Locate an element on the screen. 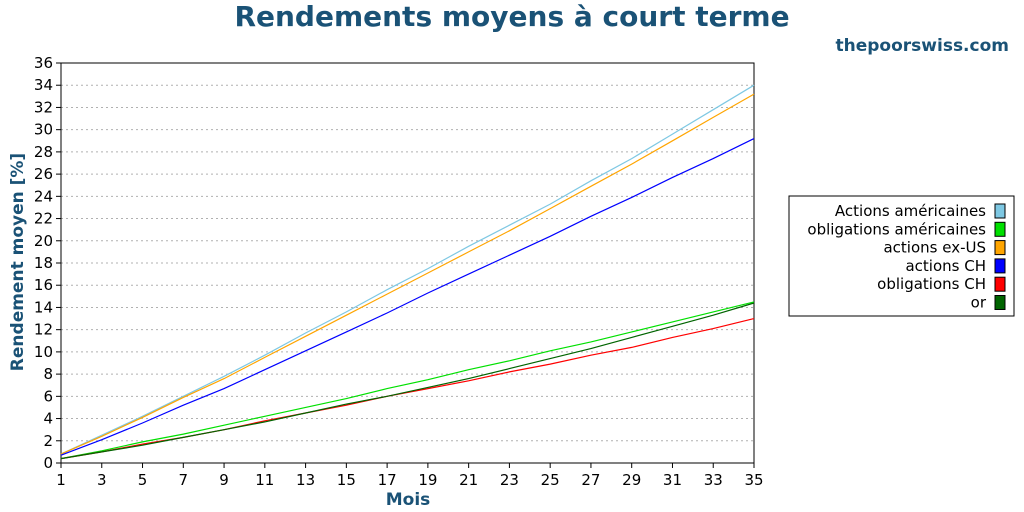 The image size is (1024, 512). x-axis-title: Mois is located at coordinates (408, 500).